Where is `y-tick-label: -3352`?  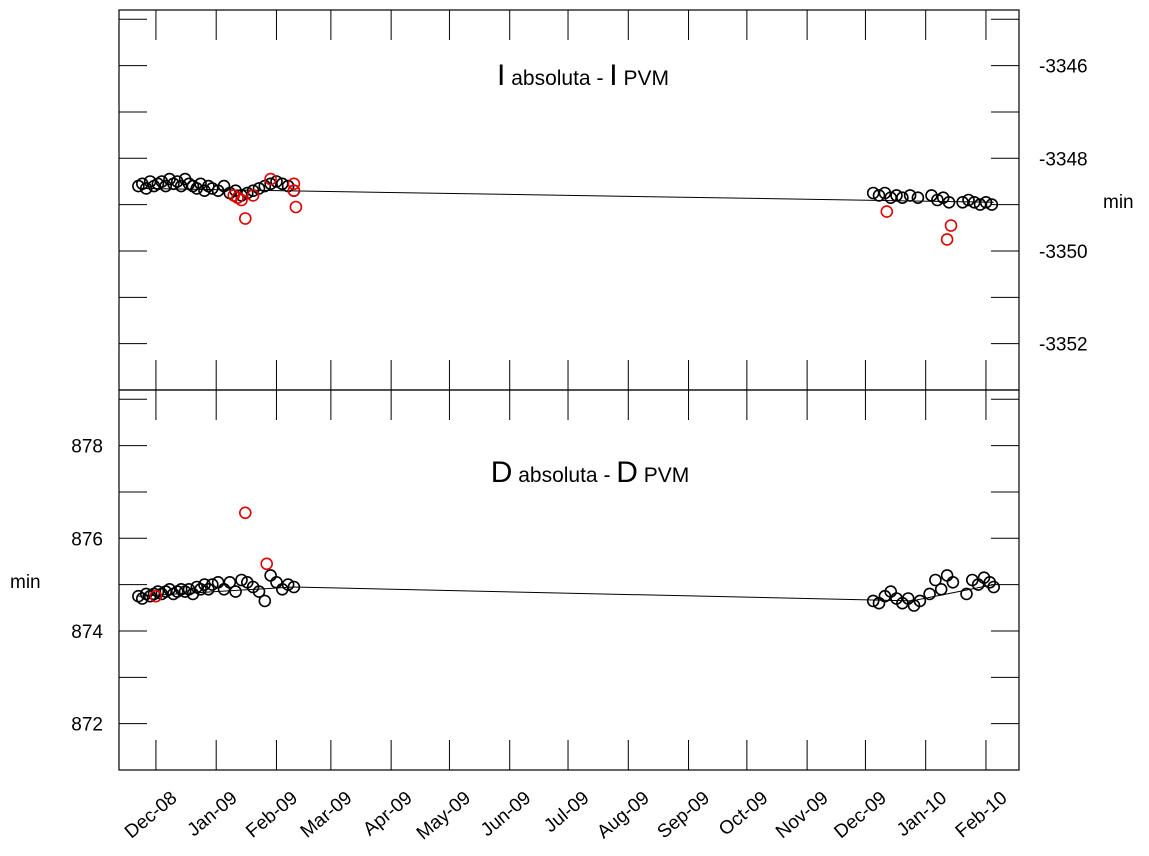 y-tick-label: -3352 is located at coordinates (1063, 345).